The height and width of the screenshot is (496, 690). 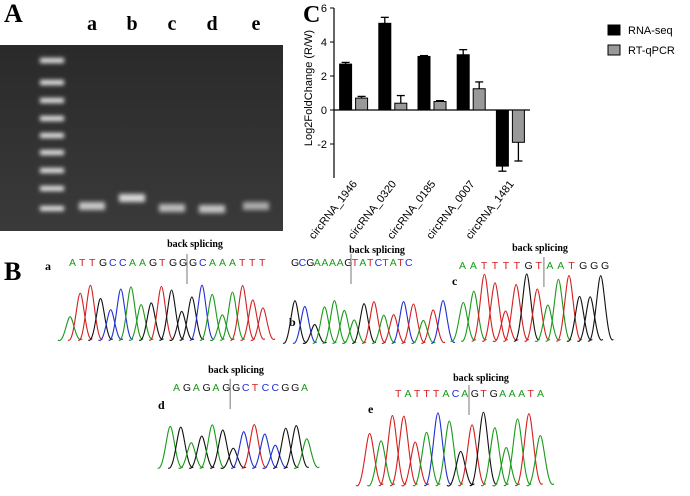 What do you see at coordinates (154, 135) in the screenshot?
I see `gel-bands` at bounding box center [154, 135].